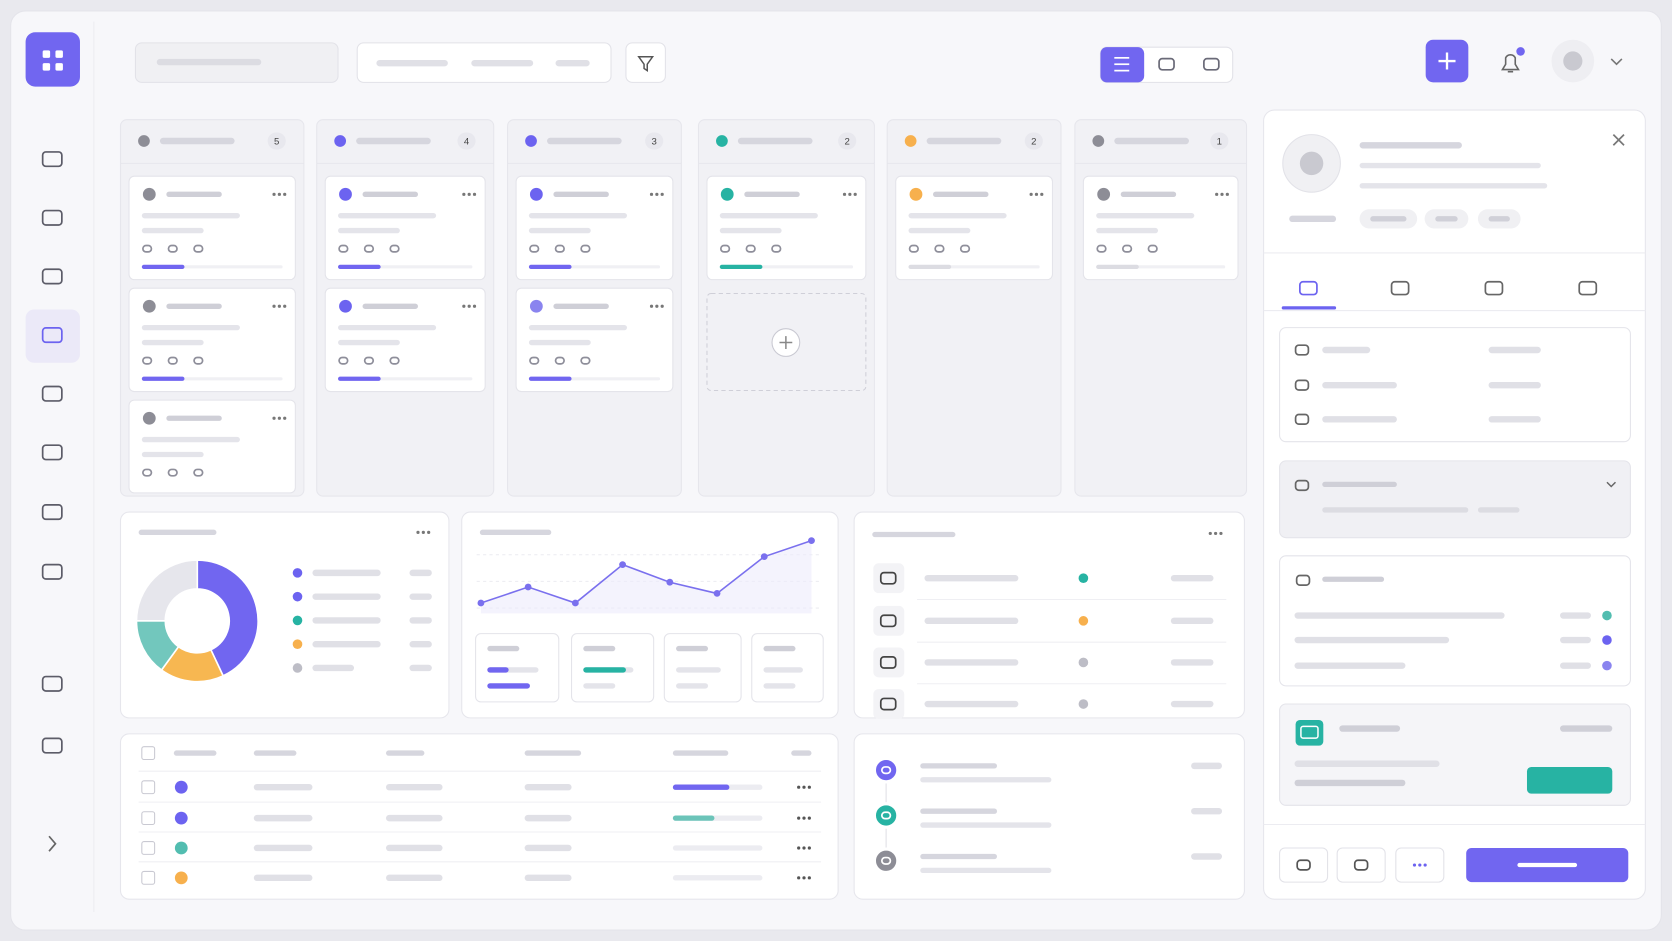 The height and width of the screenshot is (941, 1672). I want to click on avatar-chevron, so click(1616, 62).